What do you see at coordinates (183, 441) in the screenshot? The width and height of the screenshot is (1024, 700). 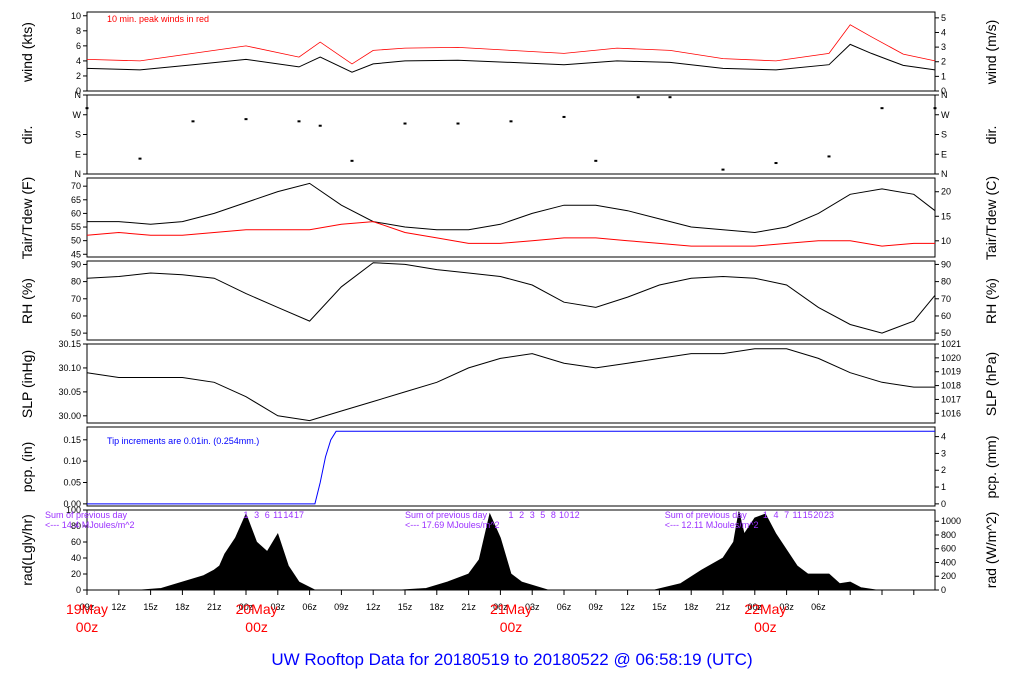 I see `pcp-annotation: Tip increments are 0.01in. (0.254mm.)` at bounding box center [183, 441].